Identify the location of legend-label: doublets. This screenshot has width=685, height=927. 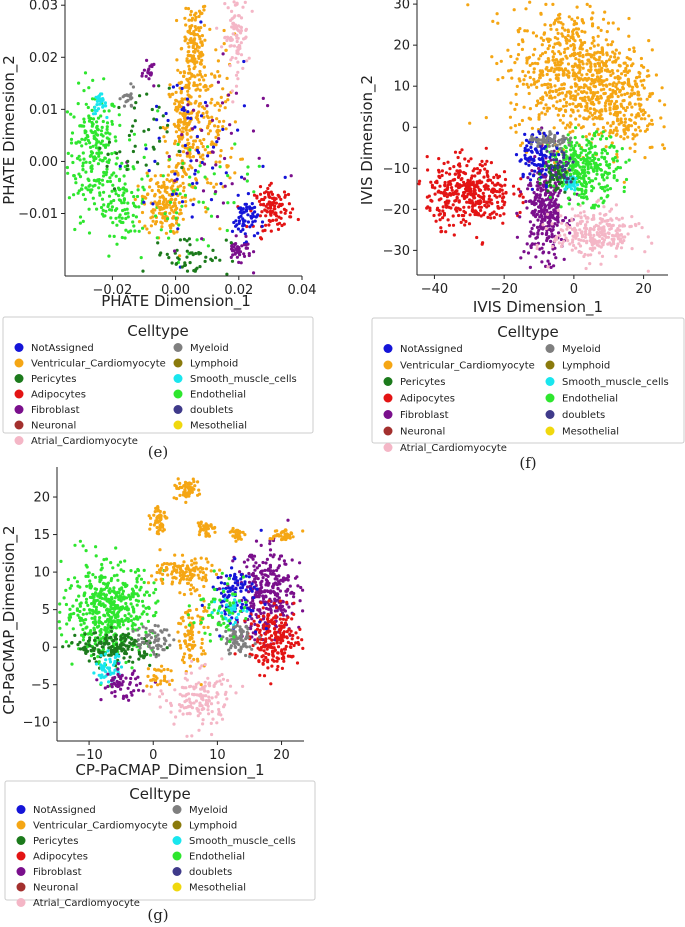
(583, 415).